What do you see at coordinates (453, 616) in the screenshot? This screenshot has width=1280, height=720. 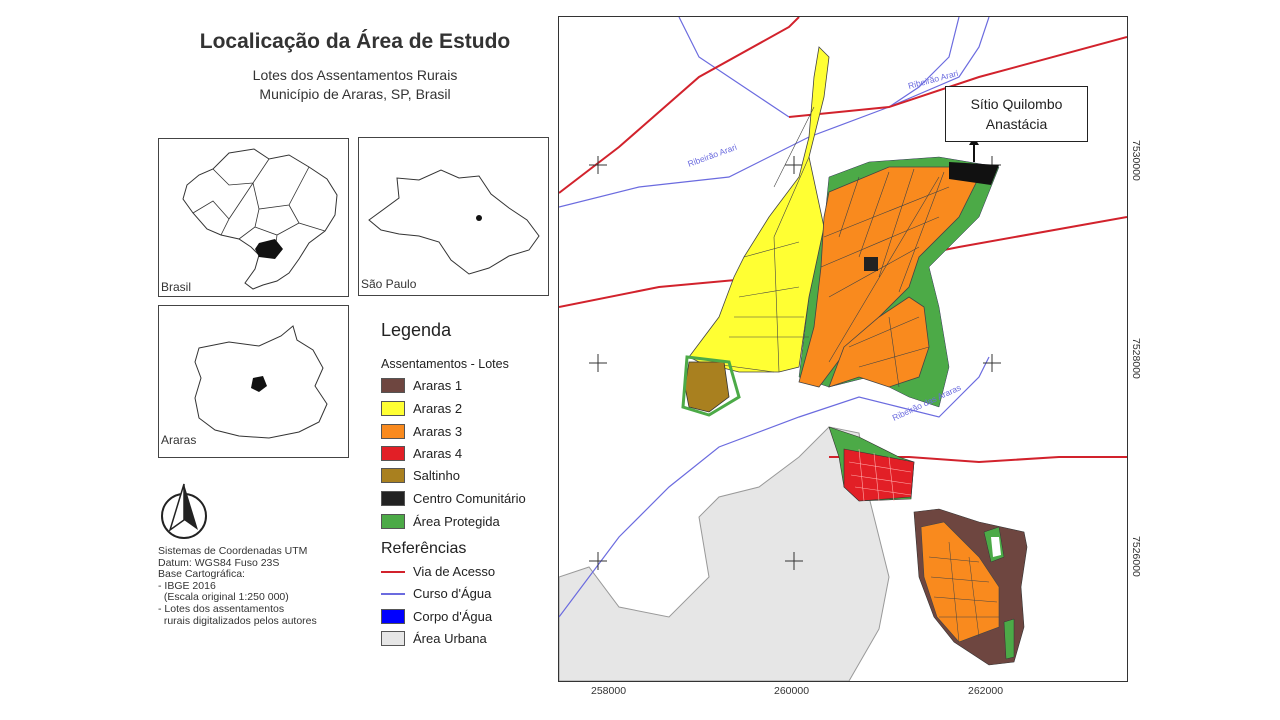 I see `reference-label: Corpo d'Água` at bounding box center [453, 616].